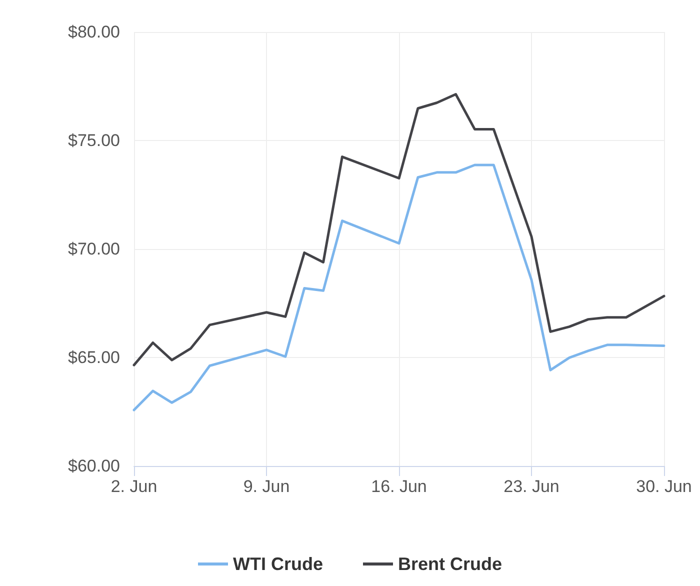 The height and width of the screenshot is (586, 700). Describe the element at coordinates (94, 249) in the screenshot. I see `y-tick-label: $70.00` at that location.